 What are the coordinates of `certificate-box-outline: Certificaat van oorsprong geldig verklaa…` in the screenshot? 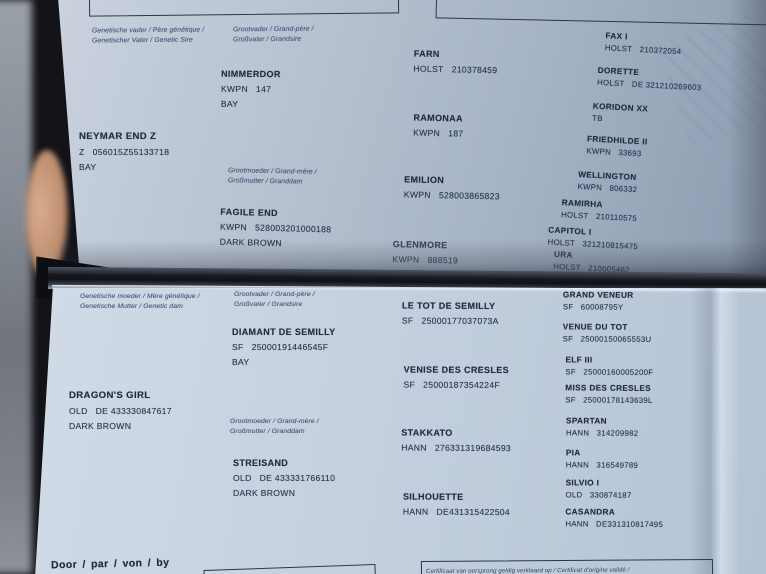 It's located at (567, 566).